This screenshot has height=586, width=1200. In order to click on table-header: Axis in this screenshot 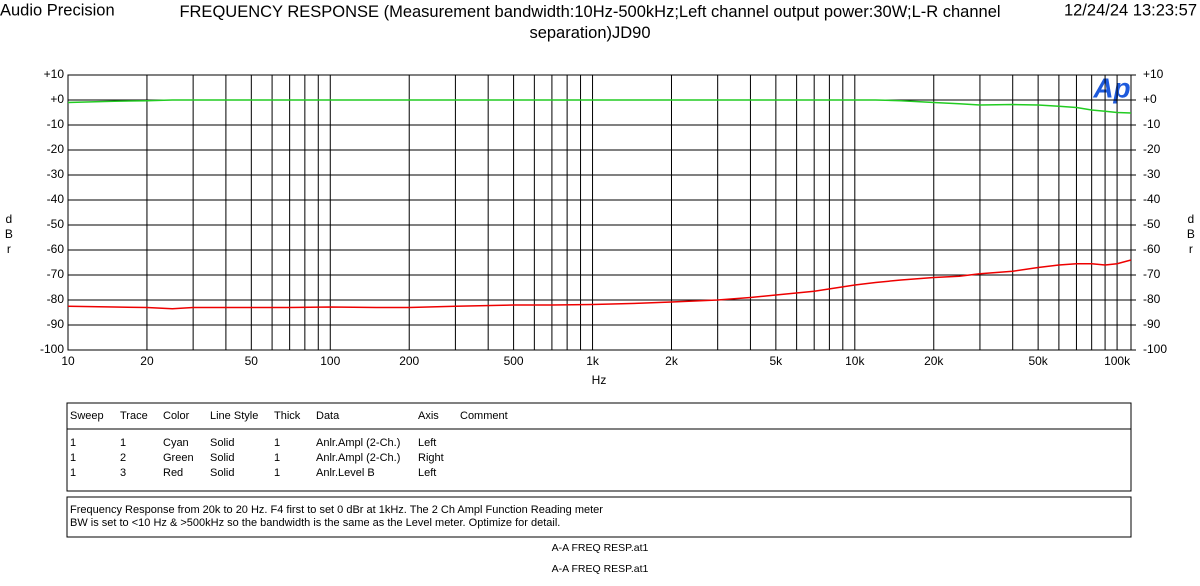, I will do `click(428, 416)`.